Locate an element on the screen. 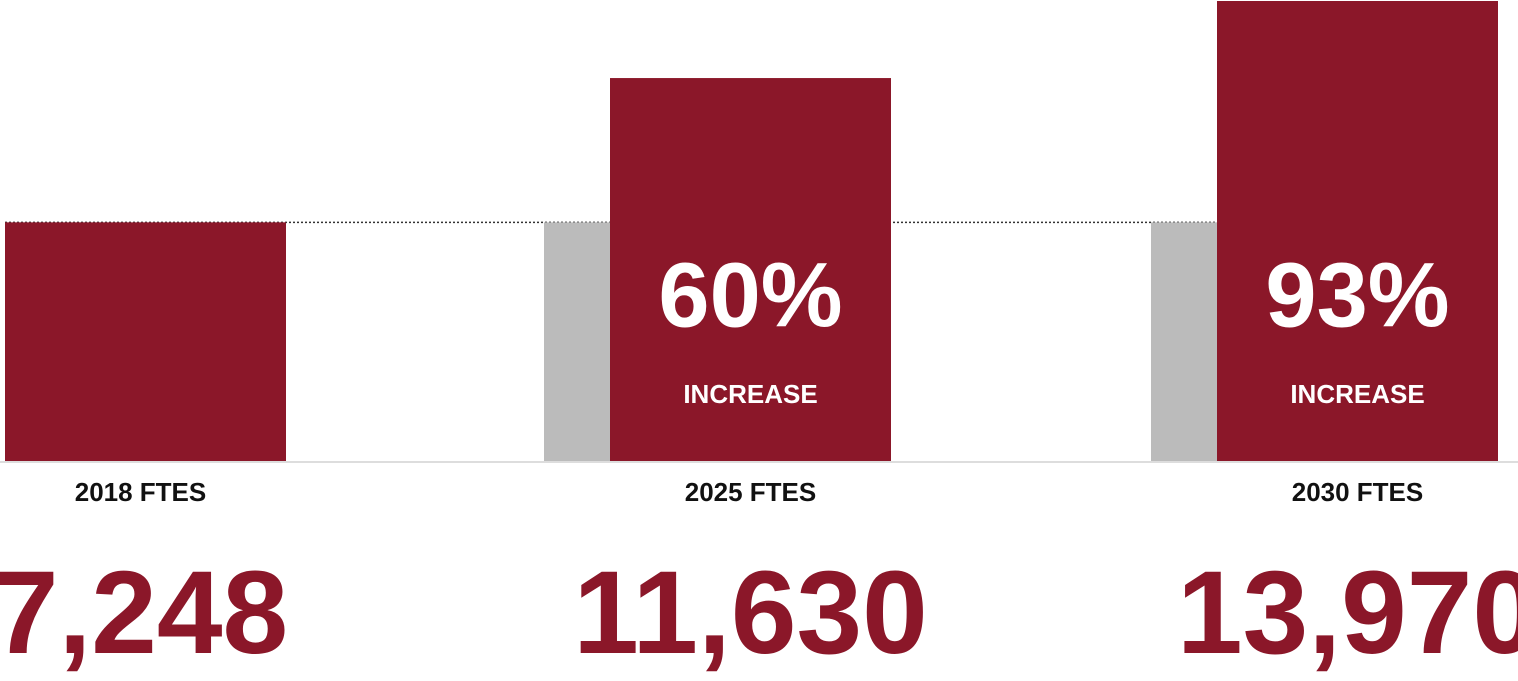 The image size is (1518, 681). increase-percent: 60% is located at coordinates (750, 295).